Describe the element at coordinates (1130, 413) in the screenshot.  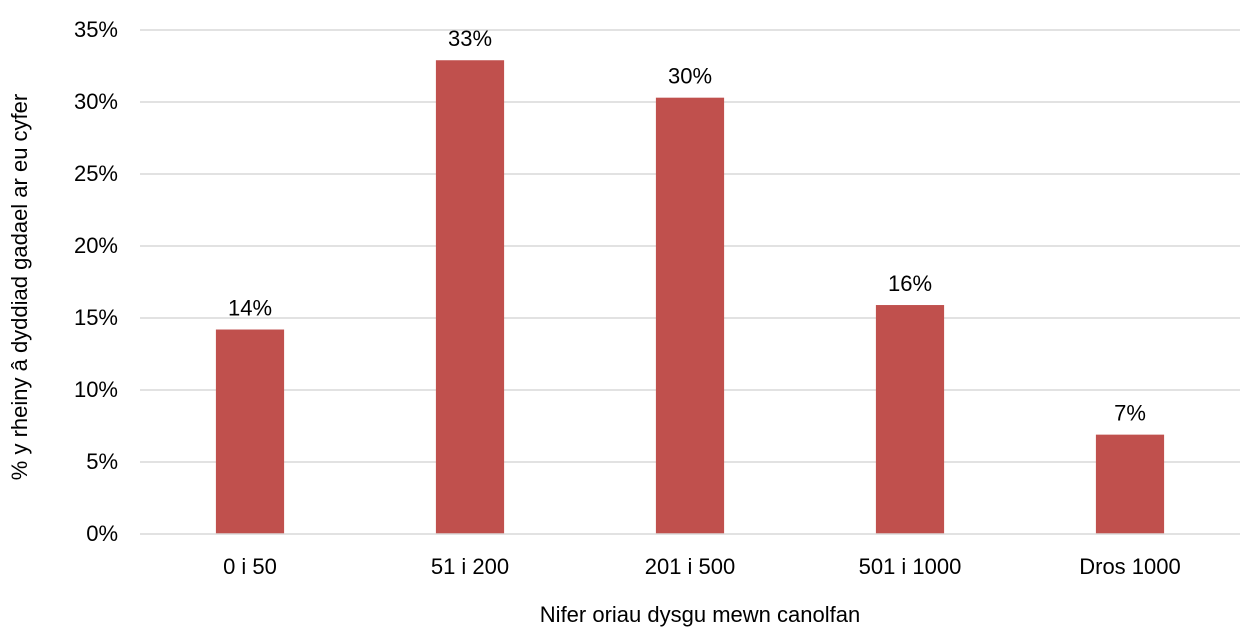
I see `bar-value-label: 7%` at that location.